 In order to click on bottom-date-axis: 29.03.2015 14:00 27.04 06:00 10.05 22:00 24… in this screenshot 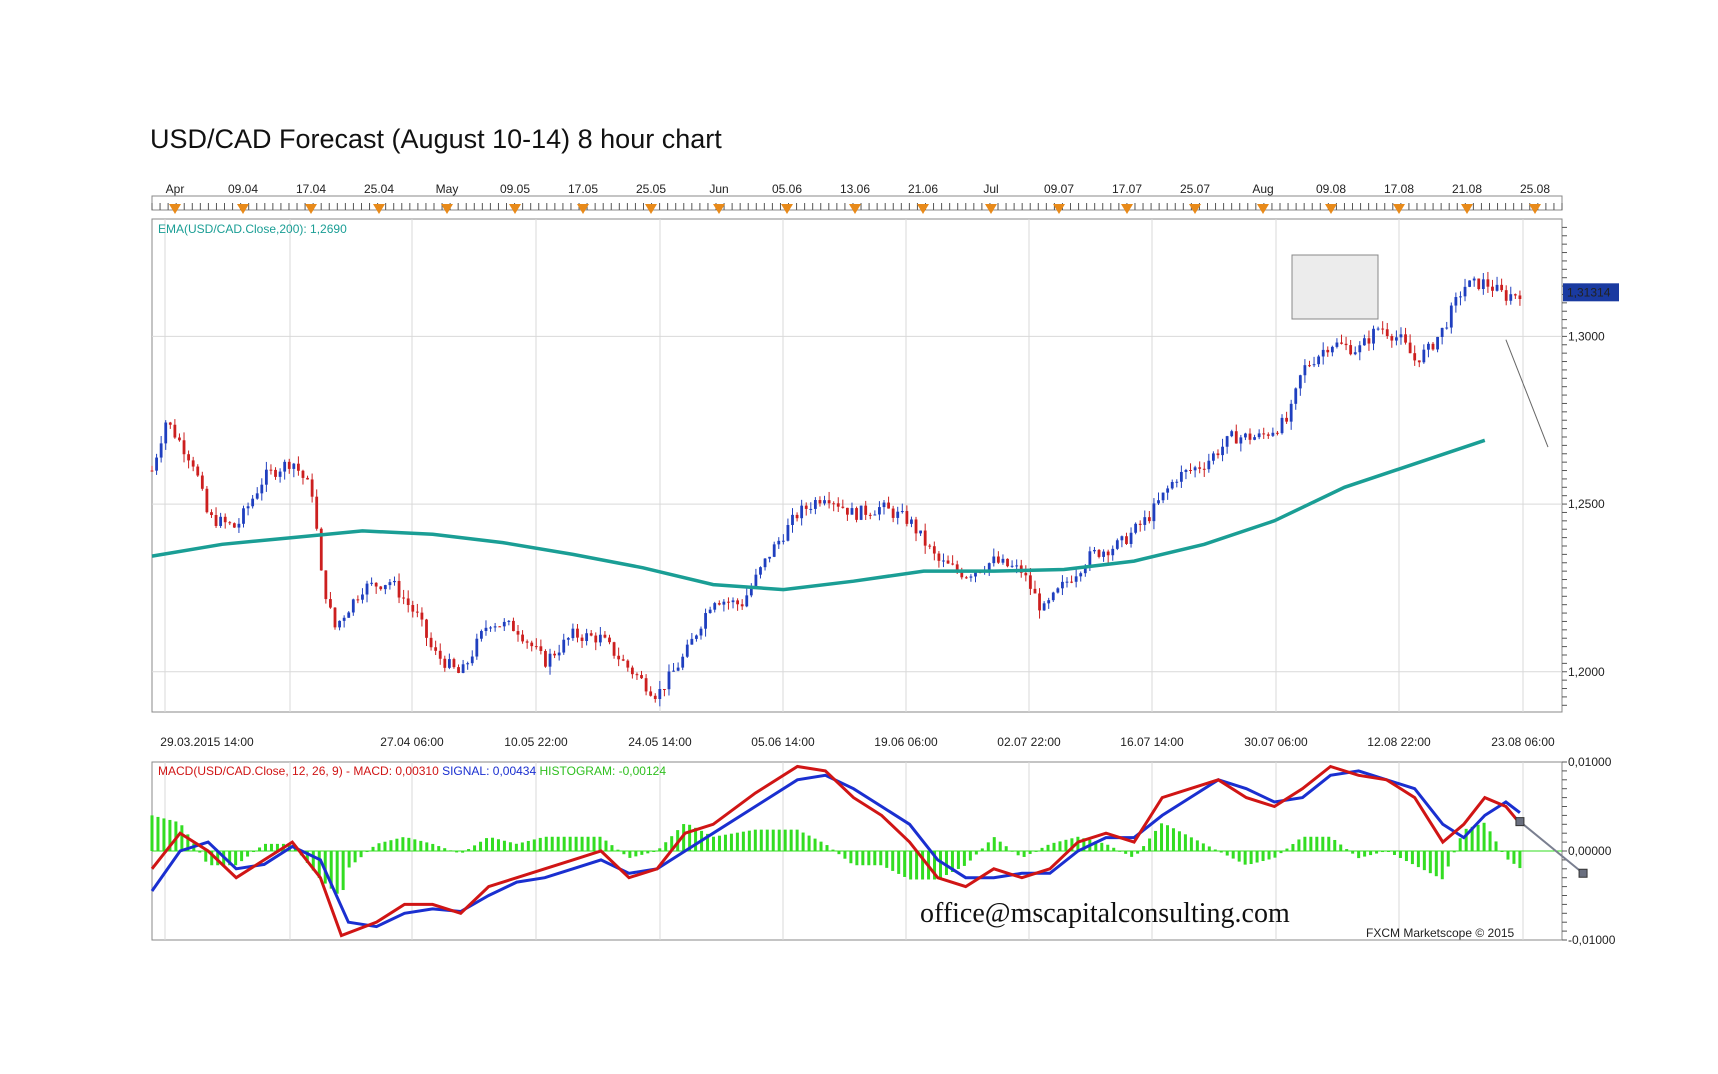, I will do `click(857, 742)`.